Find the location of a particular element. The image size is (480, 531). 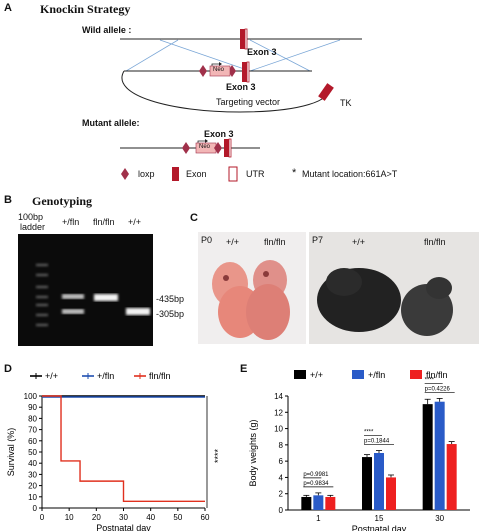

x-tick-label: 15 is located at coordinates (379, 518).